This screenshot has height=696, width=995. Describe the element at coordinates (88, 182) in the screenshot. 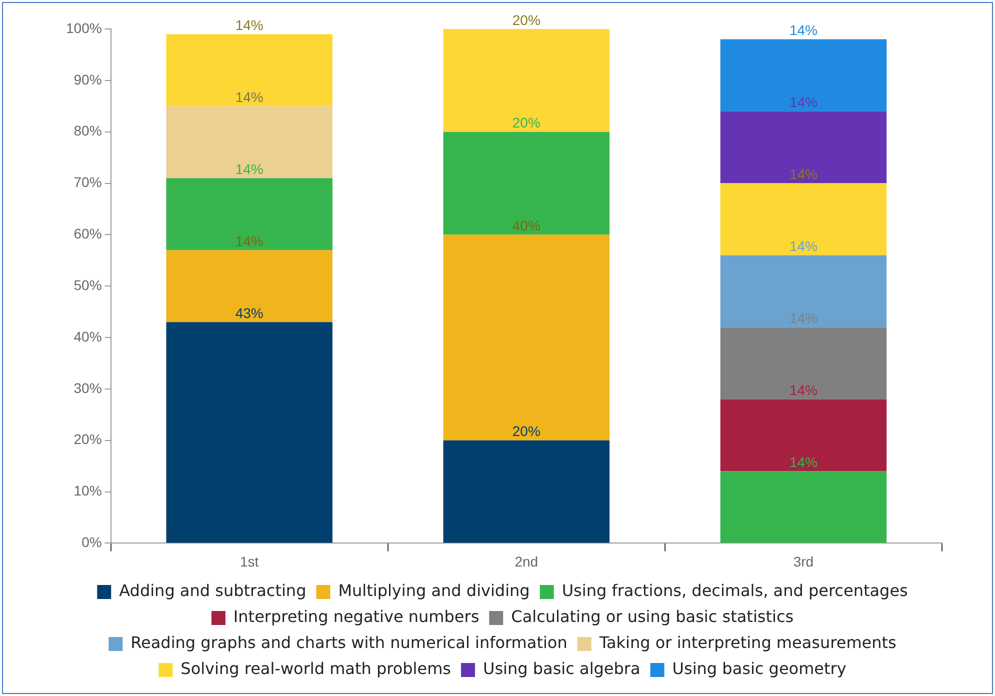

I see `y-tick-label: 70%` at that location.